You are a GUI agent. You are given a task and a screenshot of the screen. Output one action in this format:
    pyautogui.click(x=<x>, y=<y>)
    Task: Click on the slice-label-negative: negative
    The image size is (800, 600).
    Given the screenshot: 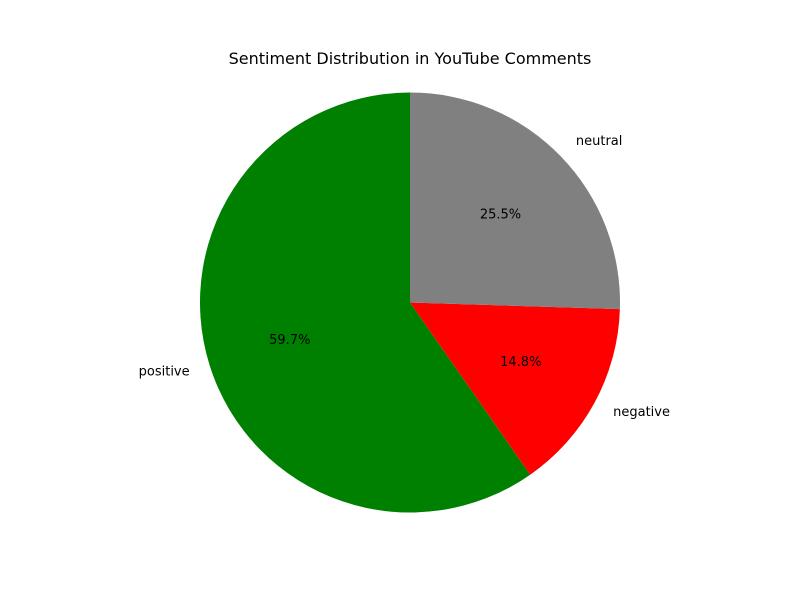 What is the action you would take?
    pyautogui.click(x=641, y=412)
    